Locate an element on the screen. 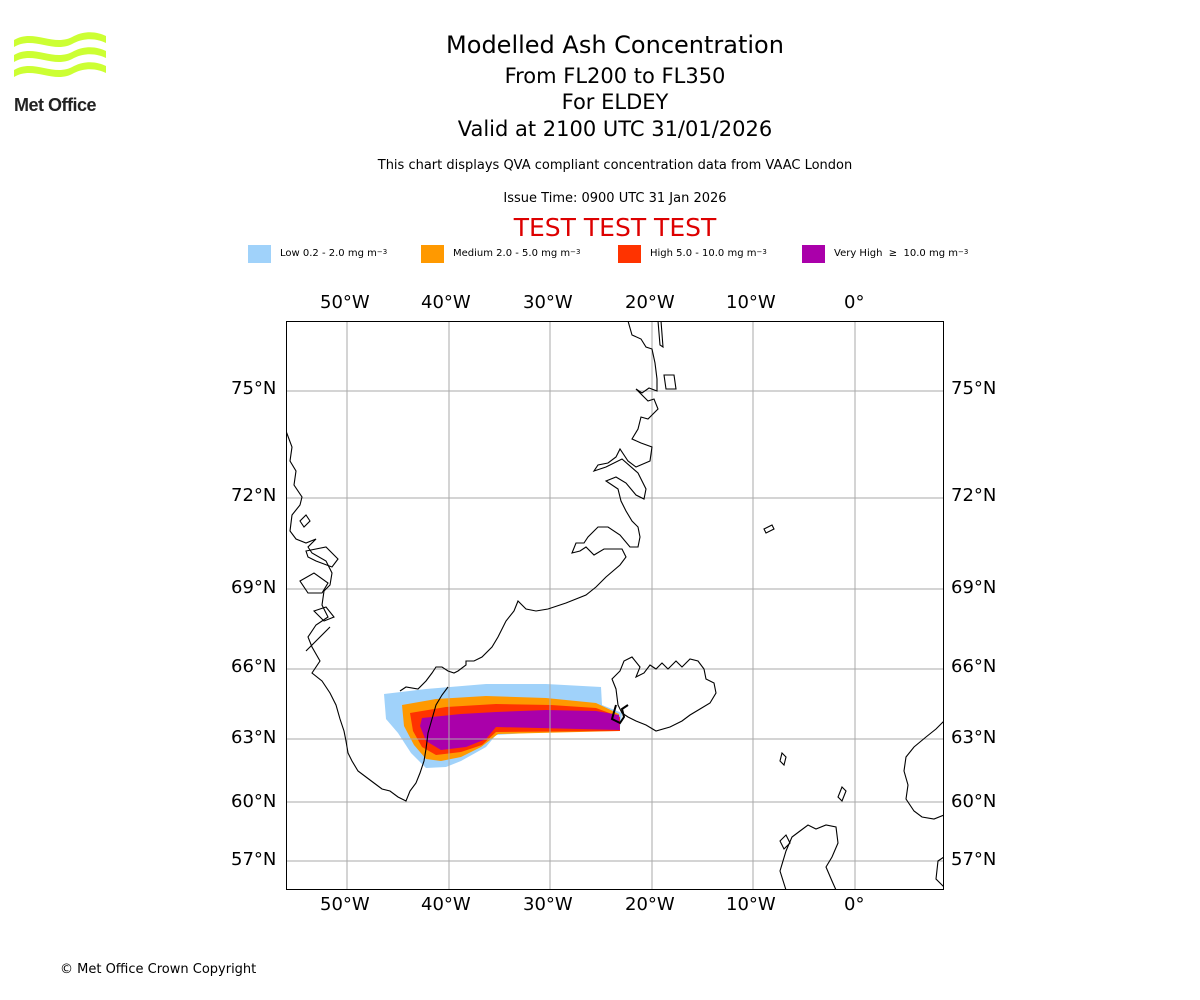 The image size is (1200, 1000). legend-label: Medium 2.0 - 5.0 mg m is located at coordinates (512, 253).